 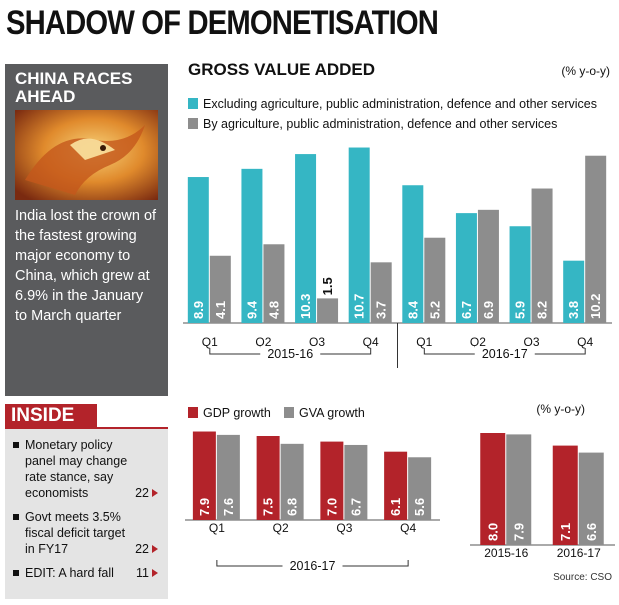 I want to click on legend-label: GDP growth, so click(x=237, y=413).